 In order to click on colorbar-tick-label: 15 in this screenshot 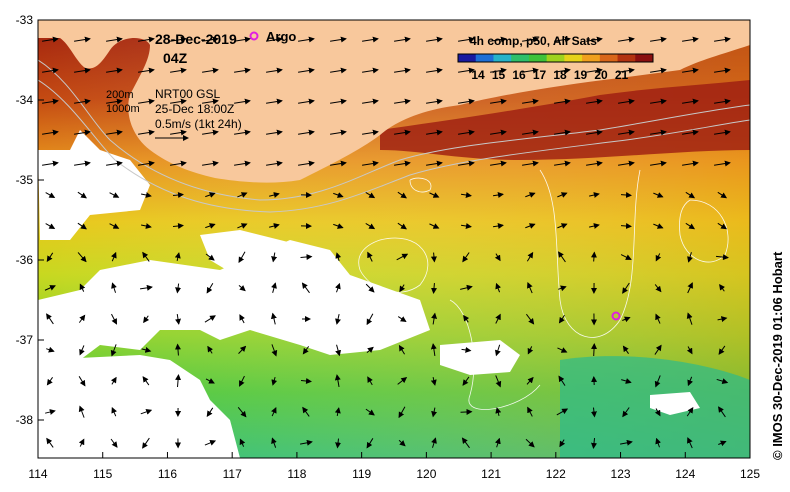, I will do `click(499, 75)`.